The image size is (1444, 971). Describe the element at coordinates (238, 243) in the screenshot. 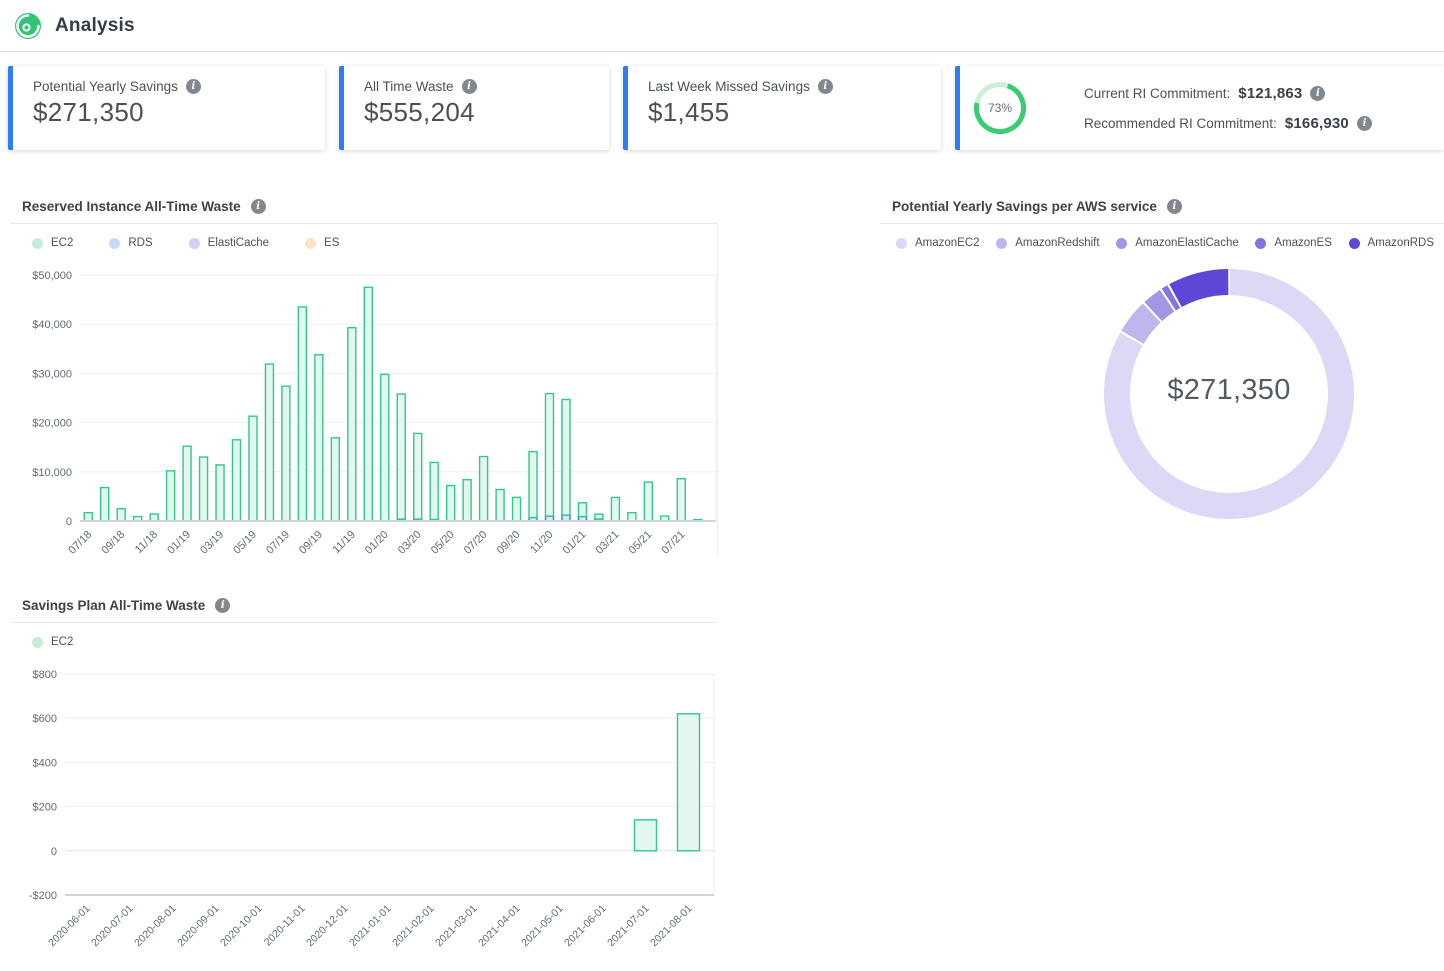

I see `legend-label: ElastiCache` at that location.